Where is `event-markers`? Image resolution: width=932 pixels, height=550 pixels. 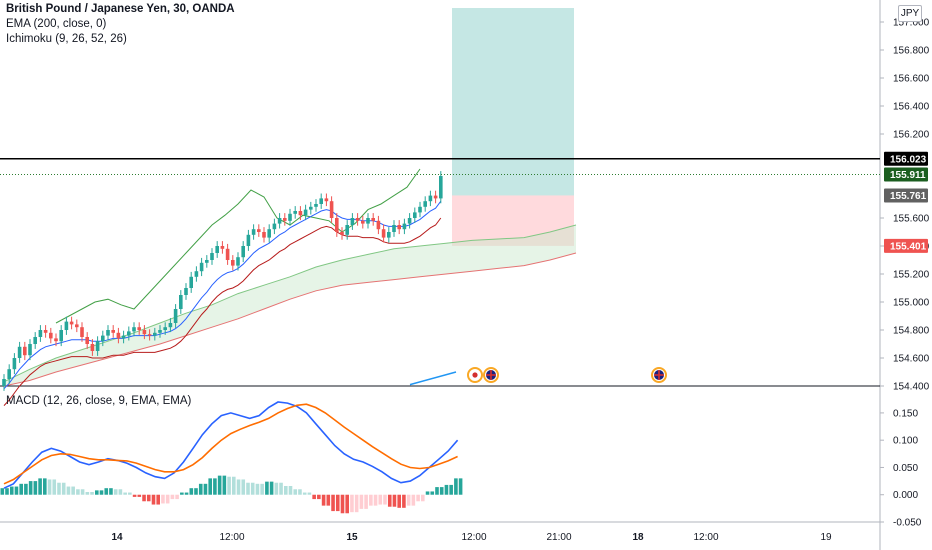
event-markers is located at coordinates (567, 375).